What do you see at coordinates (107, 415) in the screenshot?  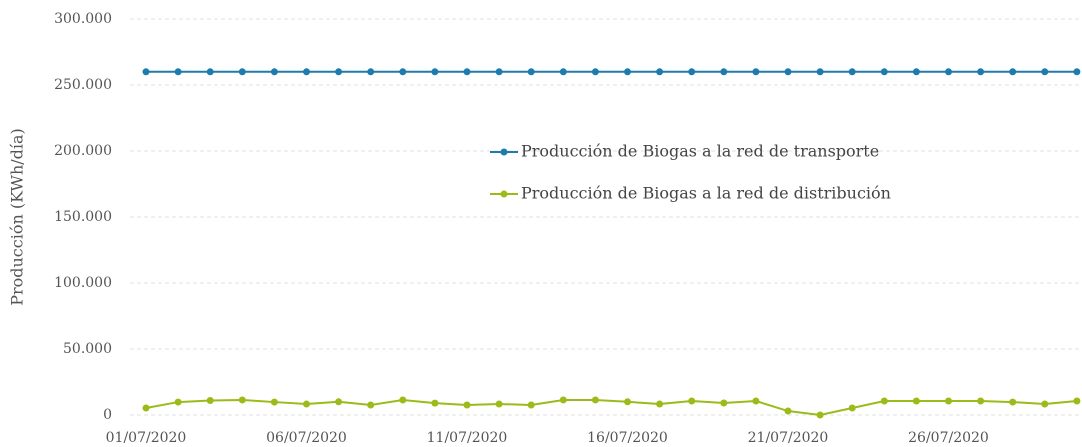 I see `y-tick-label: 0` at bounding box center [107, 415].